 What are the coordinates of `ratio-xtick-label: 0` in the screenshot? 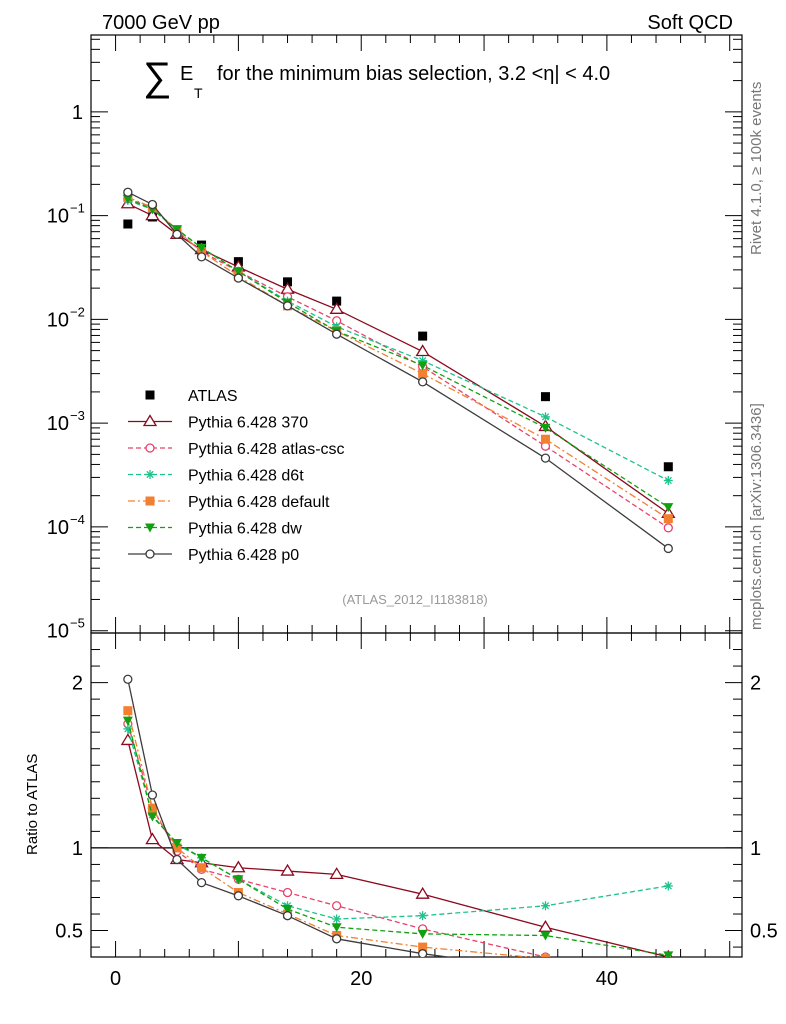 It's located at (115, 979).